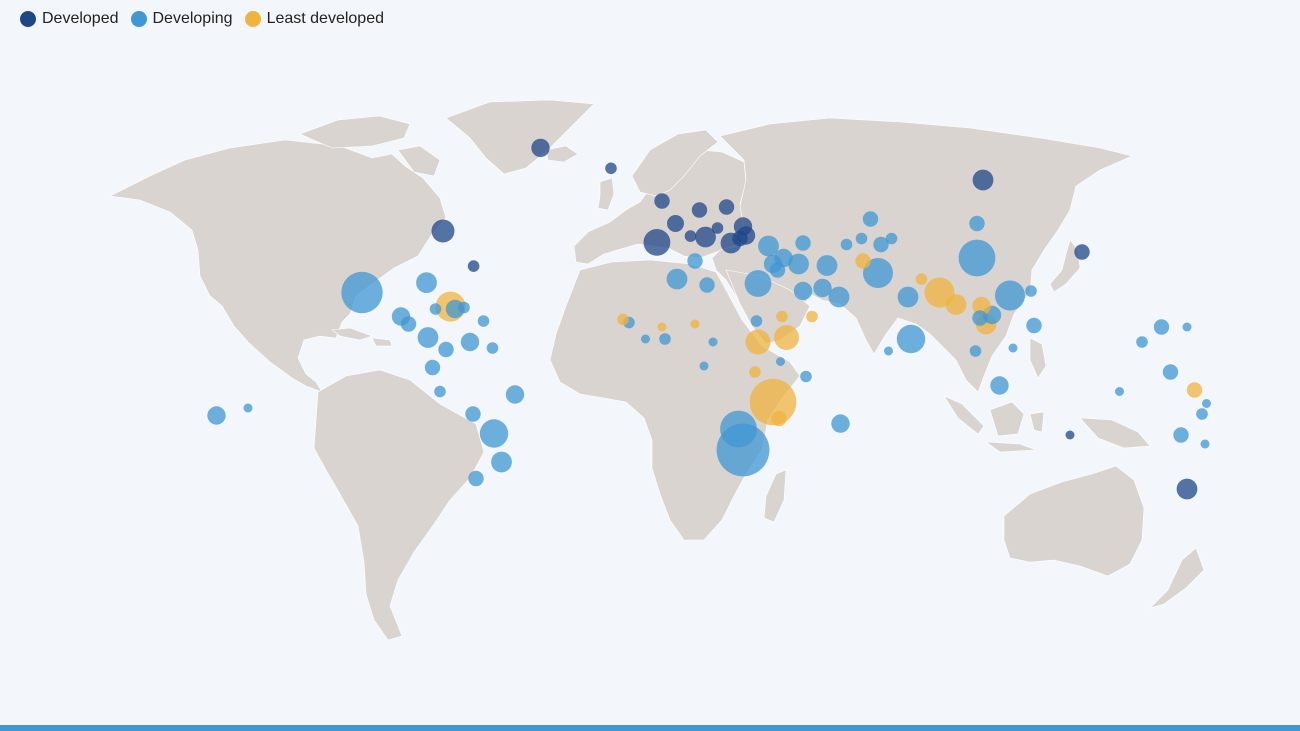 The image size is (1300, 731). I want to click on legend-item-least-developed: Least developed, so click(314, 19).